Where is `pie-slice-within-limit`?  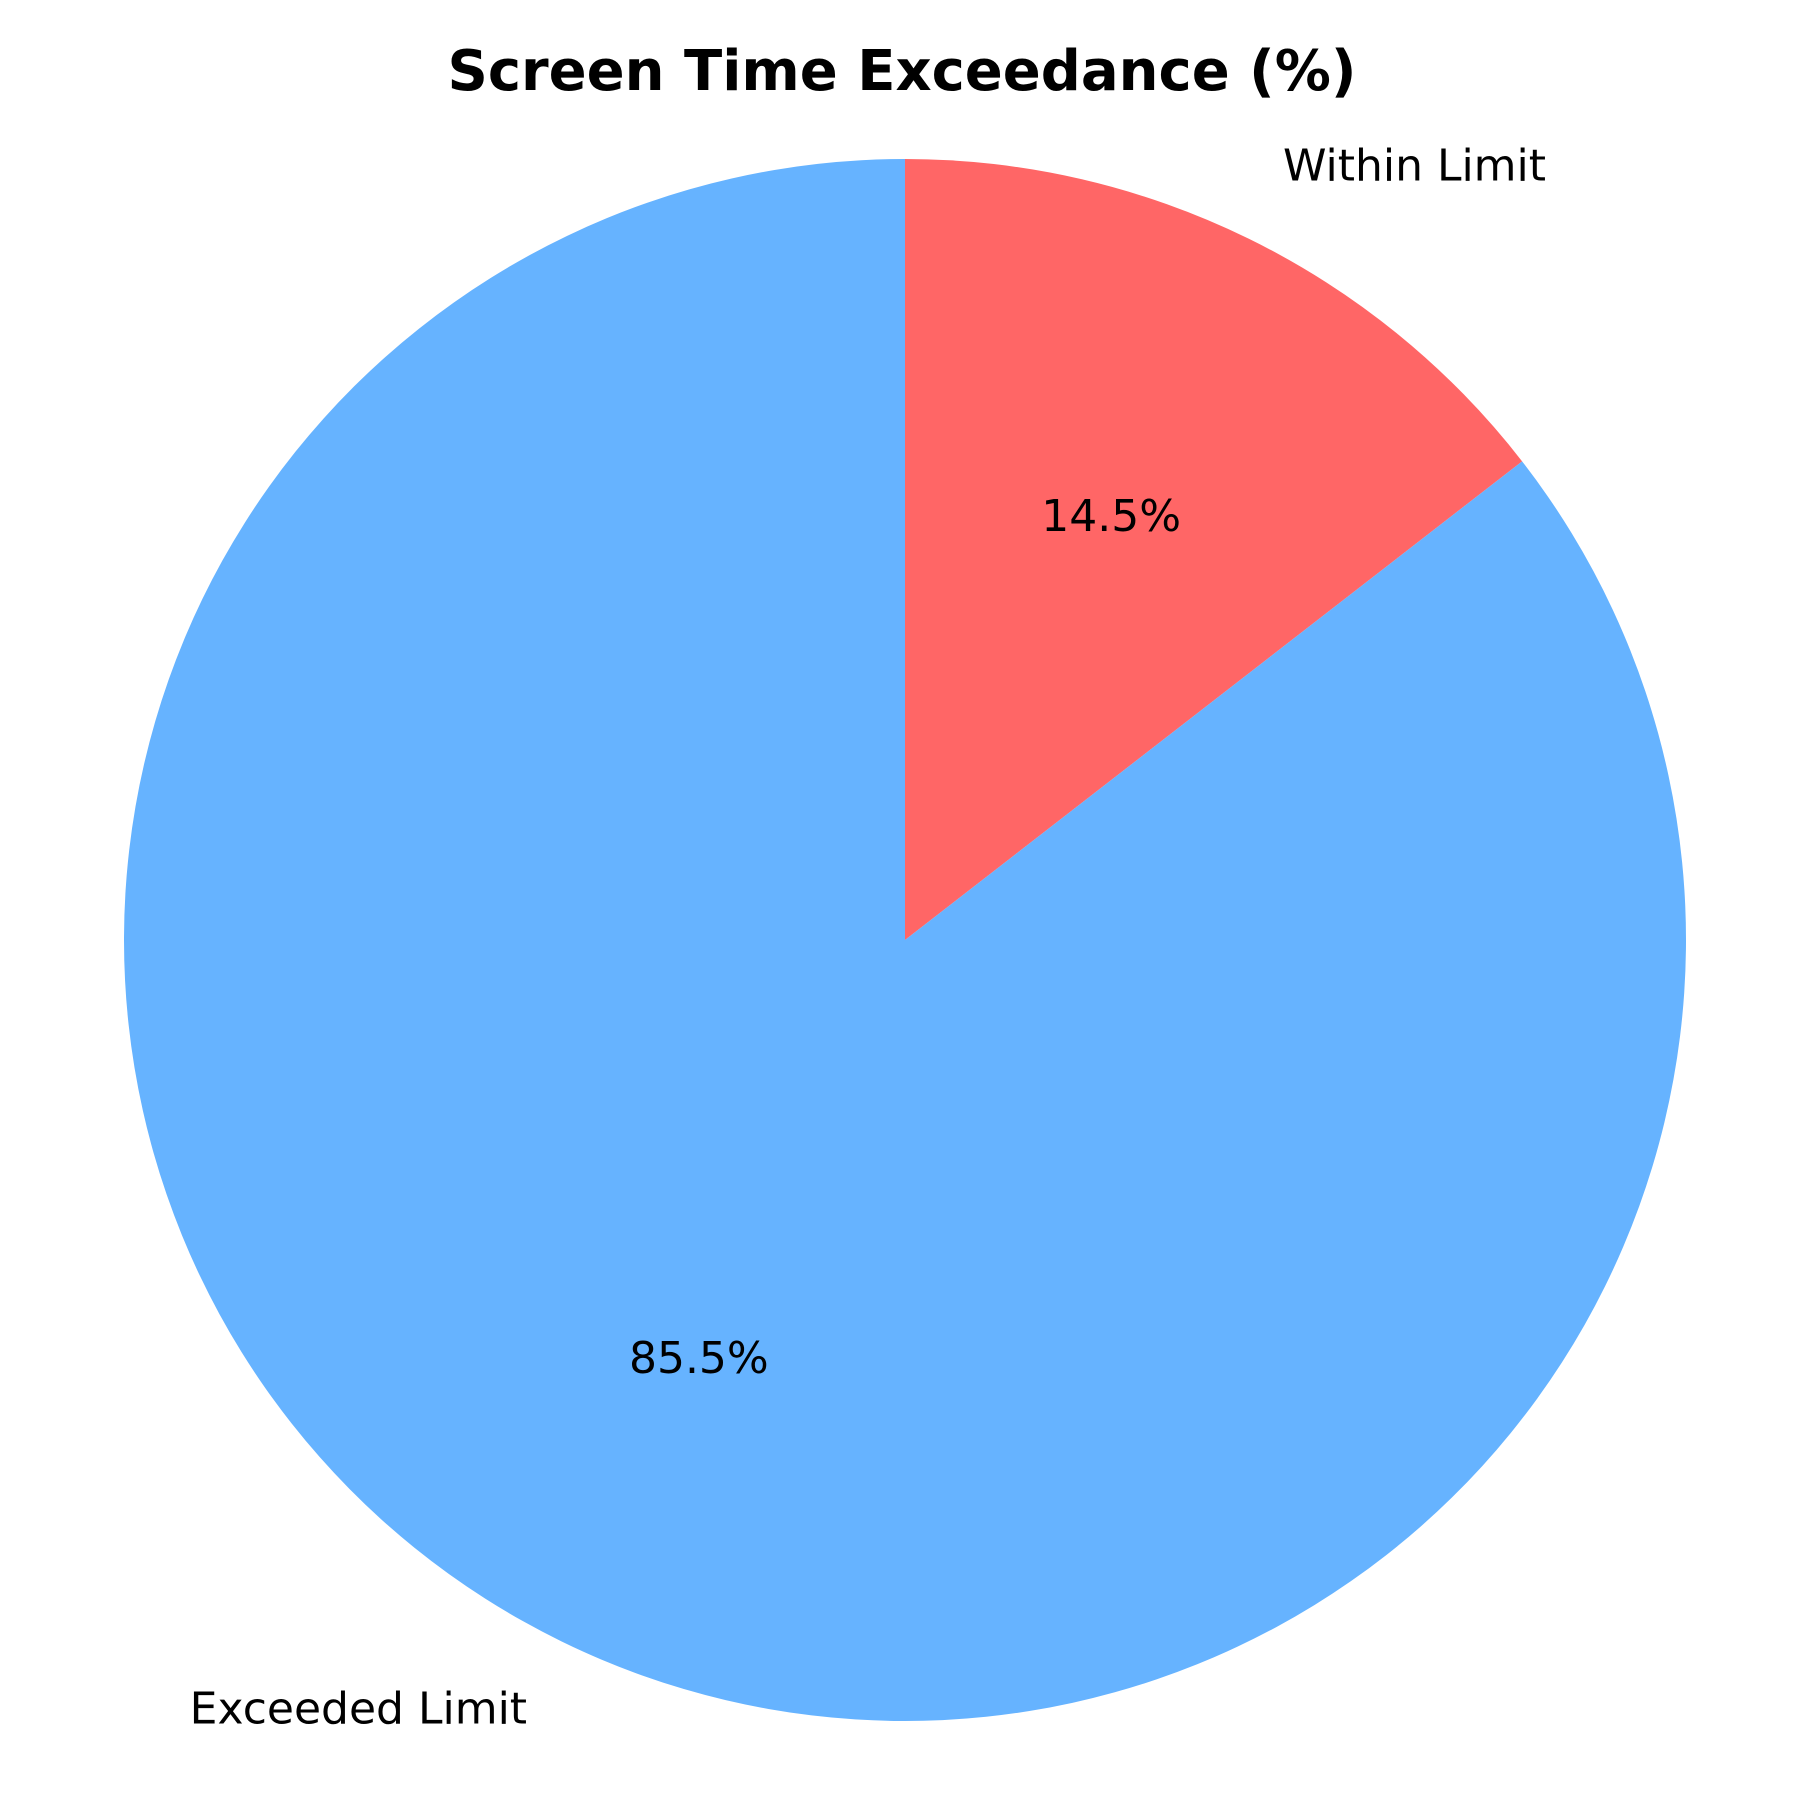
pie-slice-within-limit is located at coordinates (1214, 549).